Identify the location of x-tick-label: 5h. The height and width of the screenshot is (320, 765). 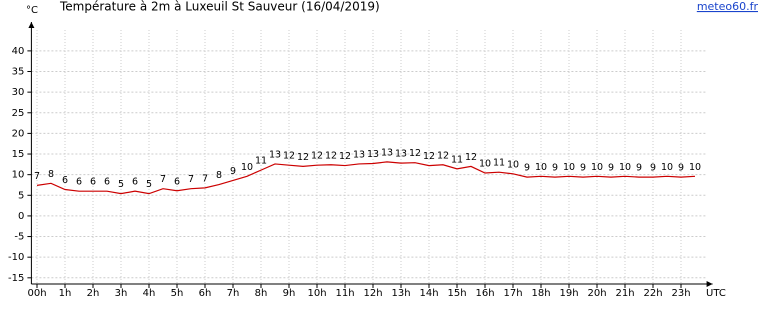
(177, 293).